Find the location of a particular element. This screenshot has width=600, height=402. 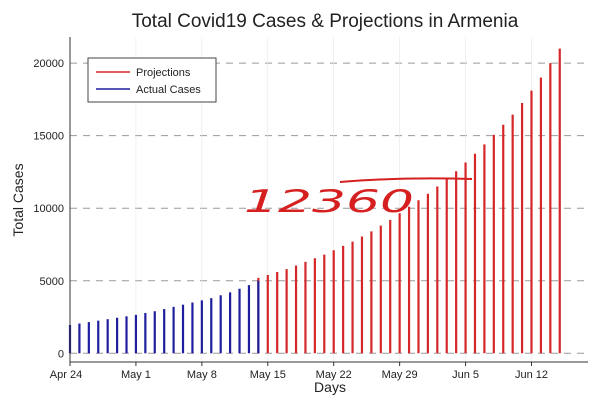

x-tick-label: May 29 is located at coordinates (400, 375).